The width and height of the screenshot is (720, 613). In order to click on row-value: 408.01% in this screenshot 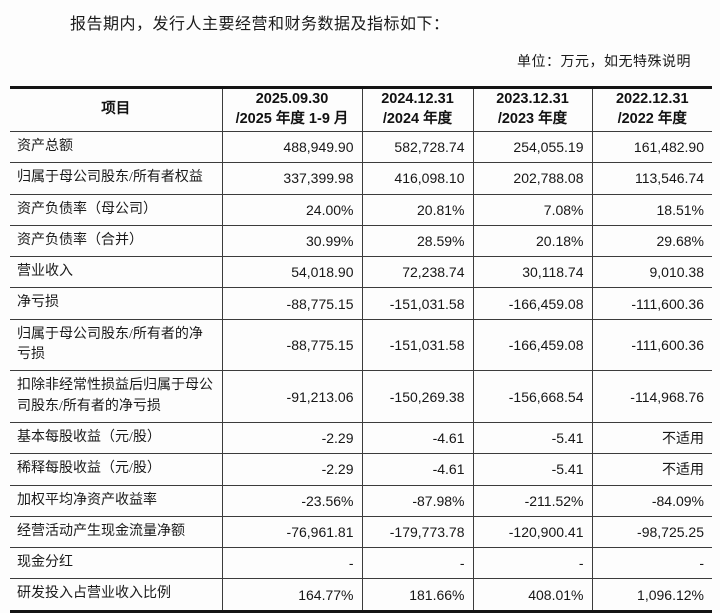, I will do `click(532, 595)`.